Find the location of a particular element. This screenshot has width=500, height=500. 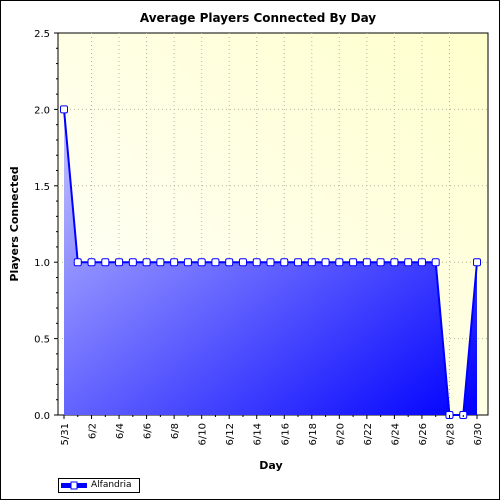

x-tick-label: 6/18 is located at coordinates (313, 434).